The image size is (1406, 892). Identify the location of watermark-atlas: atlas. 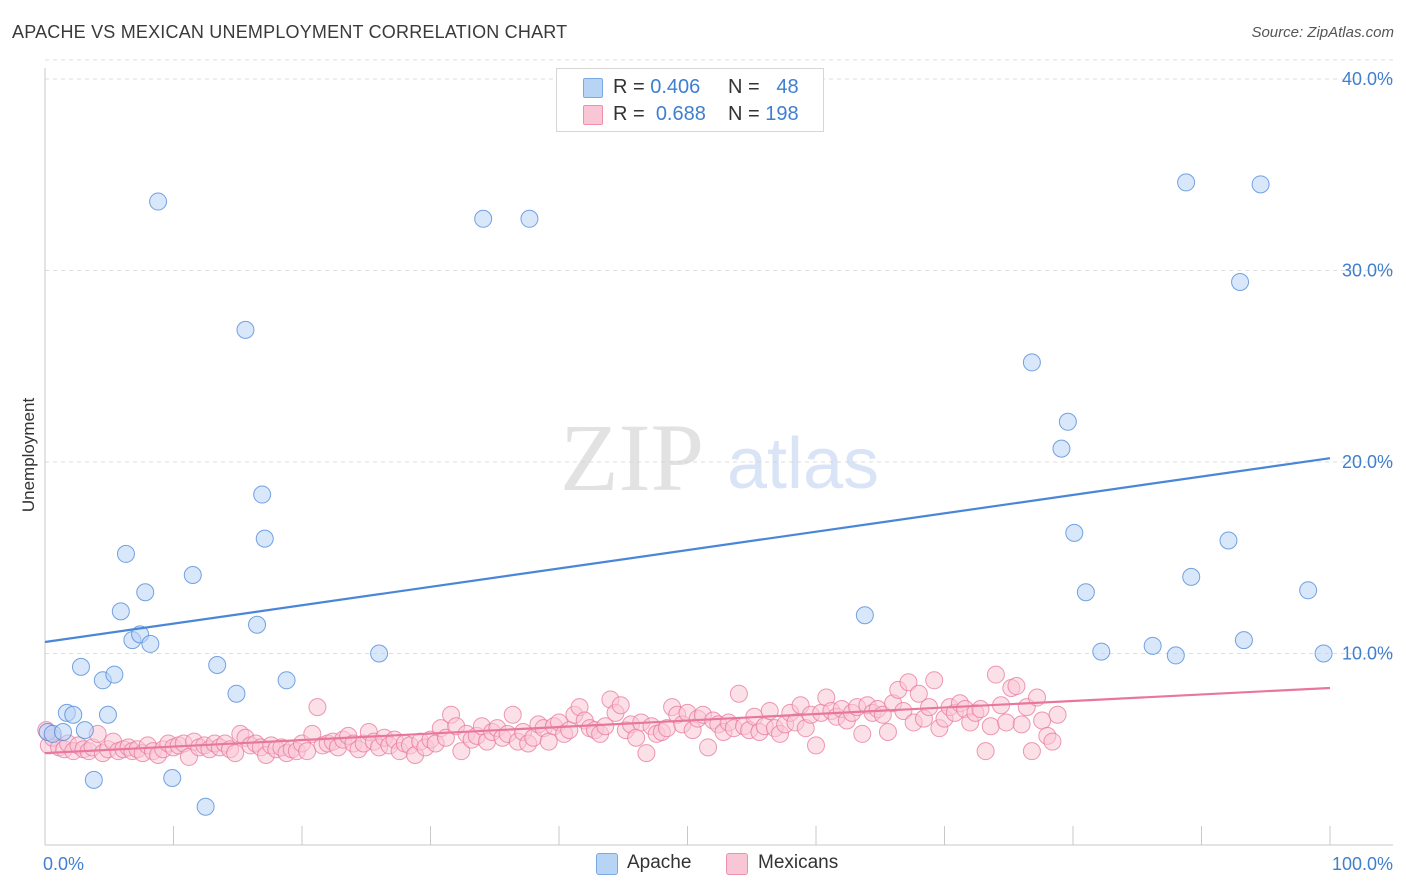
(803, 464).